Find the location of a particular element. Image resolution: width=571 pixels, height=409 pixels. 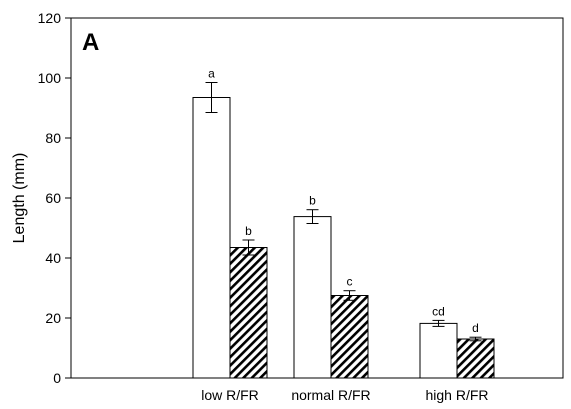

y-tick-label: 40 is located at coordinates (53, 258).